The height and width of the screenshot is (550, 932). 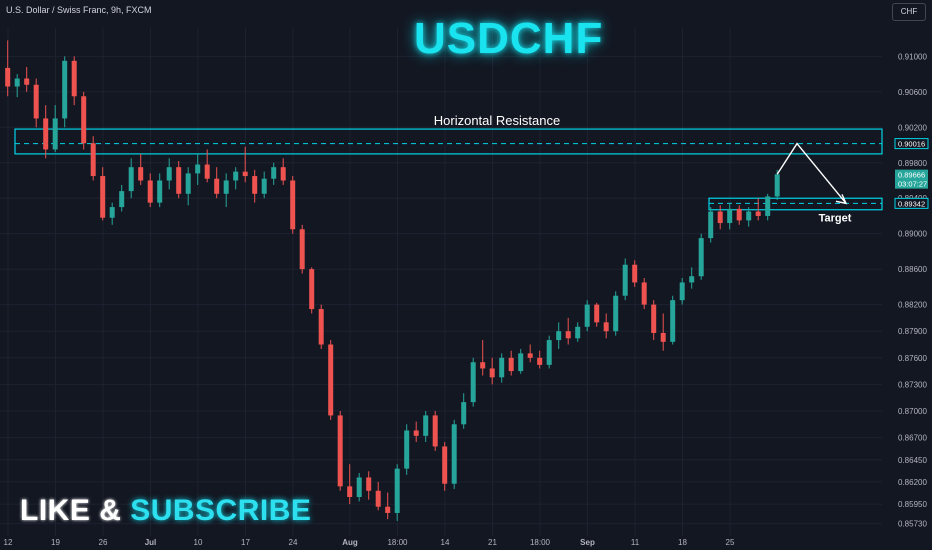 What do you see at coordinates (110, 510) in the screenshot?
I see `cta-ampersand: &` at bounding box center [110, 510].